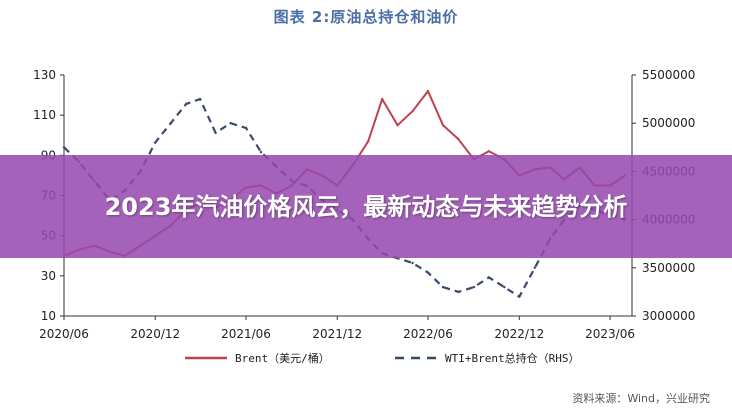  Describe the element at coordinates (155, 334) in the screenshot. I see `x-tick-label: 2020/12` at that location.